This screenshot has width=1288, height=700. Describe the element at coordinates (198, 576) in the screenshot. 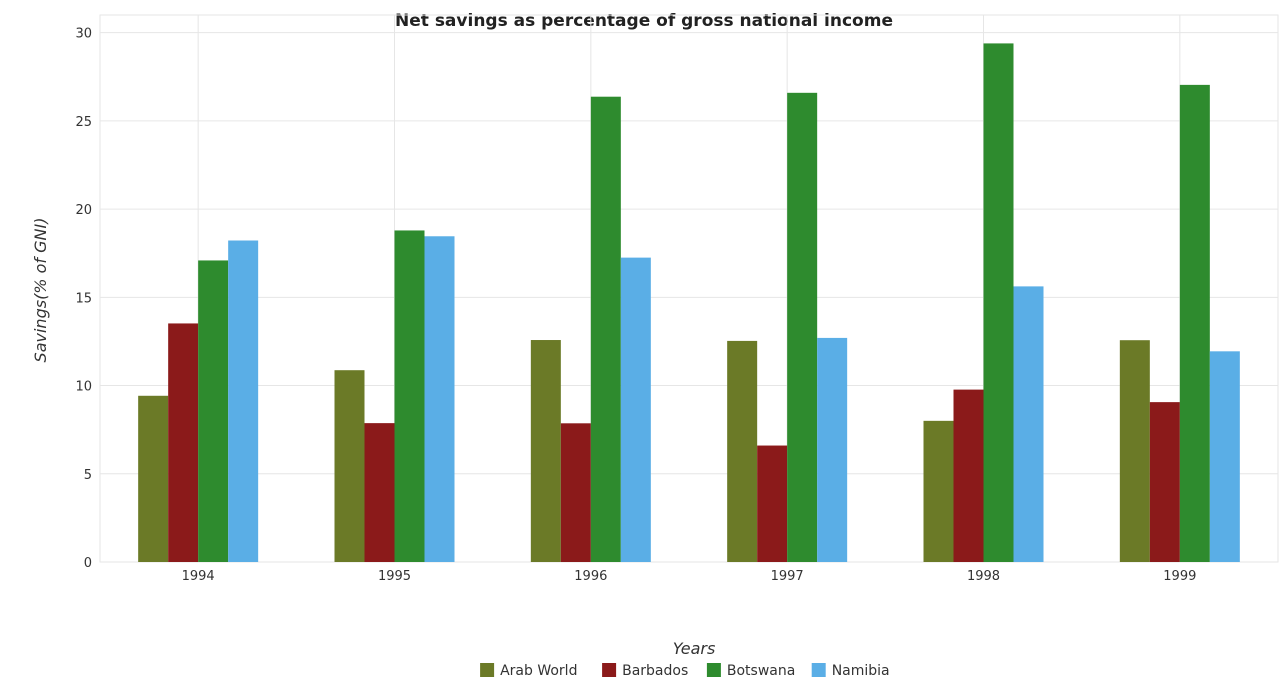

I see `x-tick-label: 1994` at that location.